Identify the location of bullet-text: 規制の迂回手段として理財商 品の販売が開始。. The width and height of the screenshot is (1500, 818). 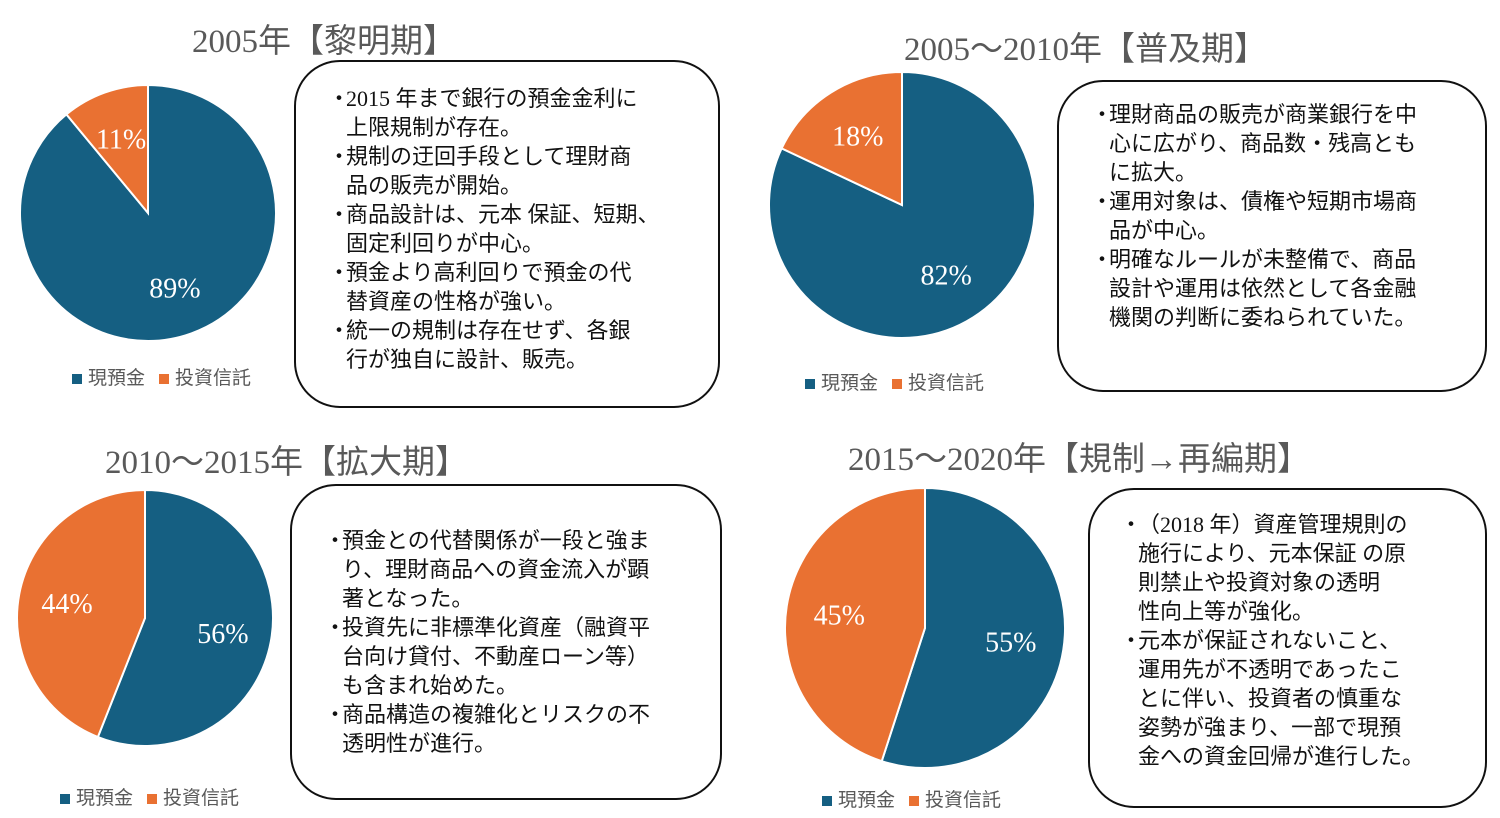
(488, 171).